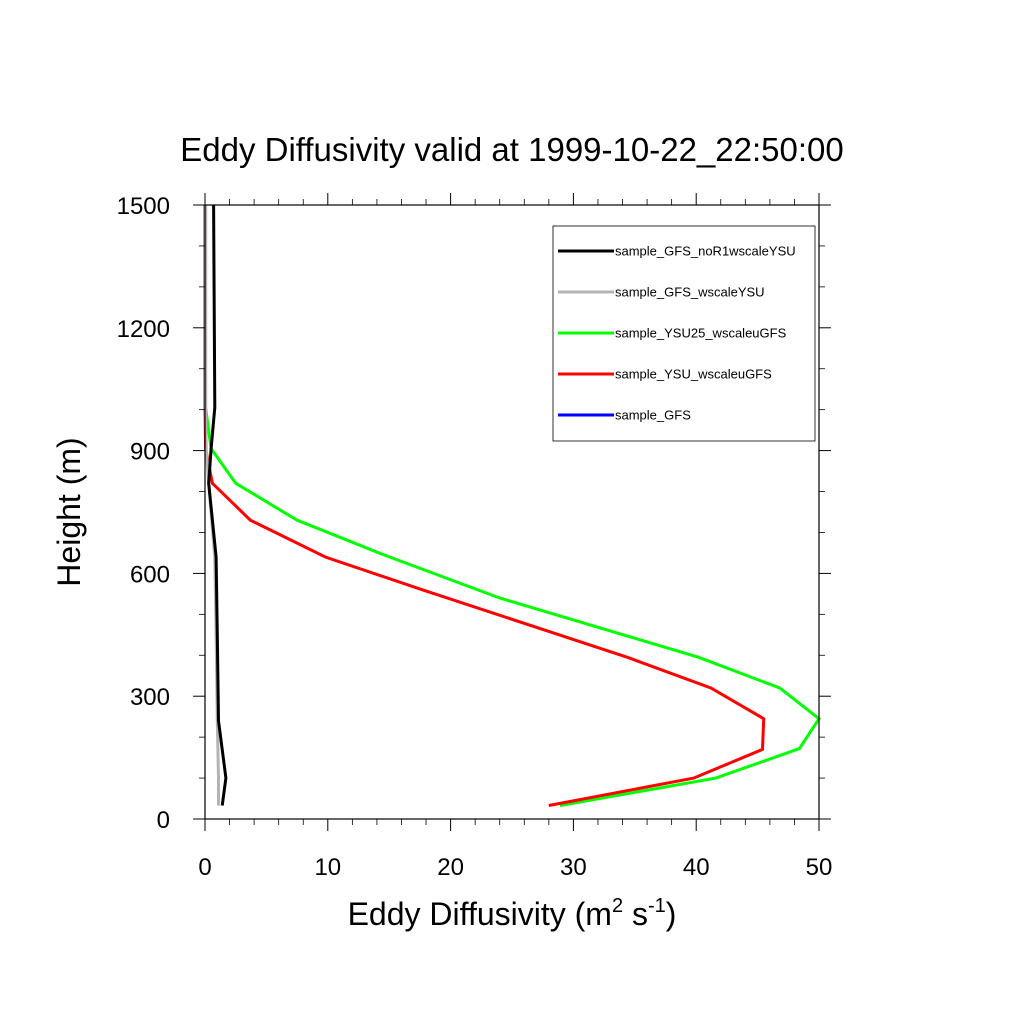  What do you see at coordinates (150, 452) in the screenshot?
I see `y-tick-label: 900` at bounding box center [150, 452].